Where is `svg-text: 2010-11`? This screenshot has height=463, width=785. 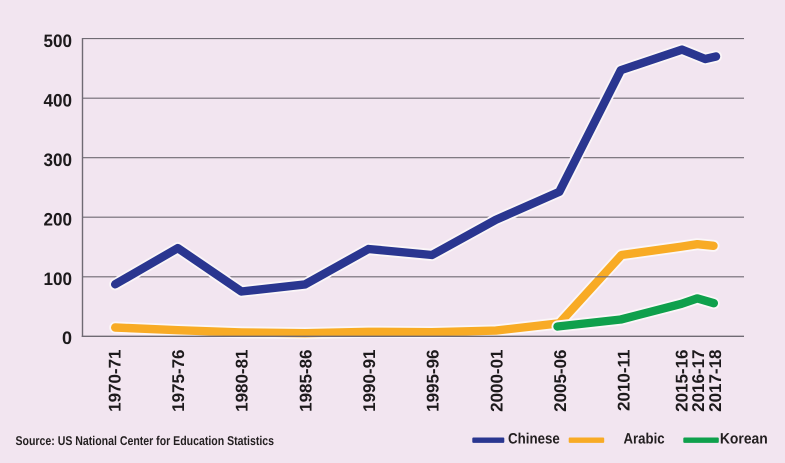
svg-text: 2010-11 is located at coordinates (624, 380).